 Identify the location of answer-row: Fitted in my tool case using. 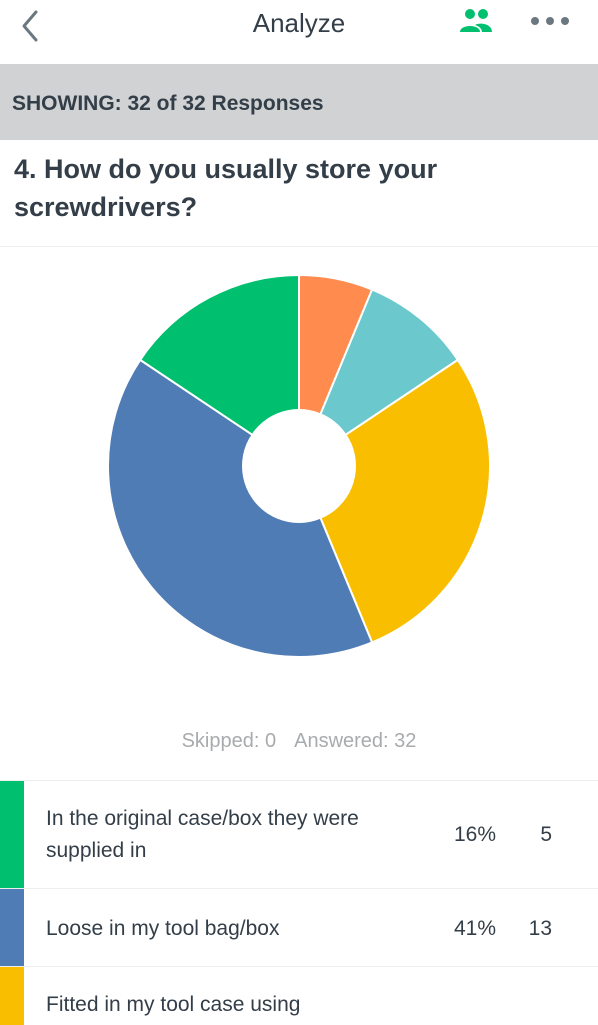
(299, 995).